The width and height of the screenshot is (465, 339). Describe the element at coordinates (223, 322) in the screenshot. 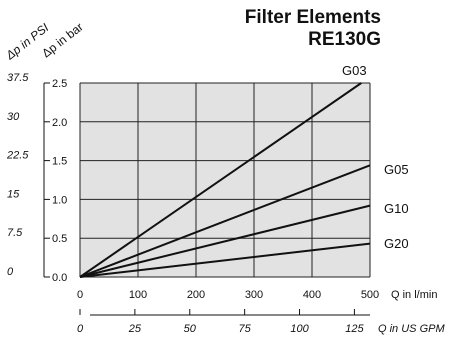

I see `x-axis-gpm: 0 25 50 75 100 125` at that location.